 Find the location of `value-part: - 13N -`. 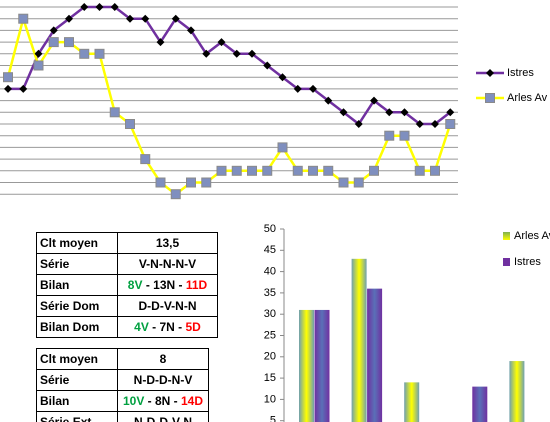

value-part: - 13N - is located at coordinates (164, 285).